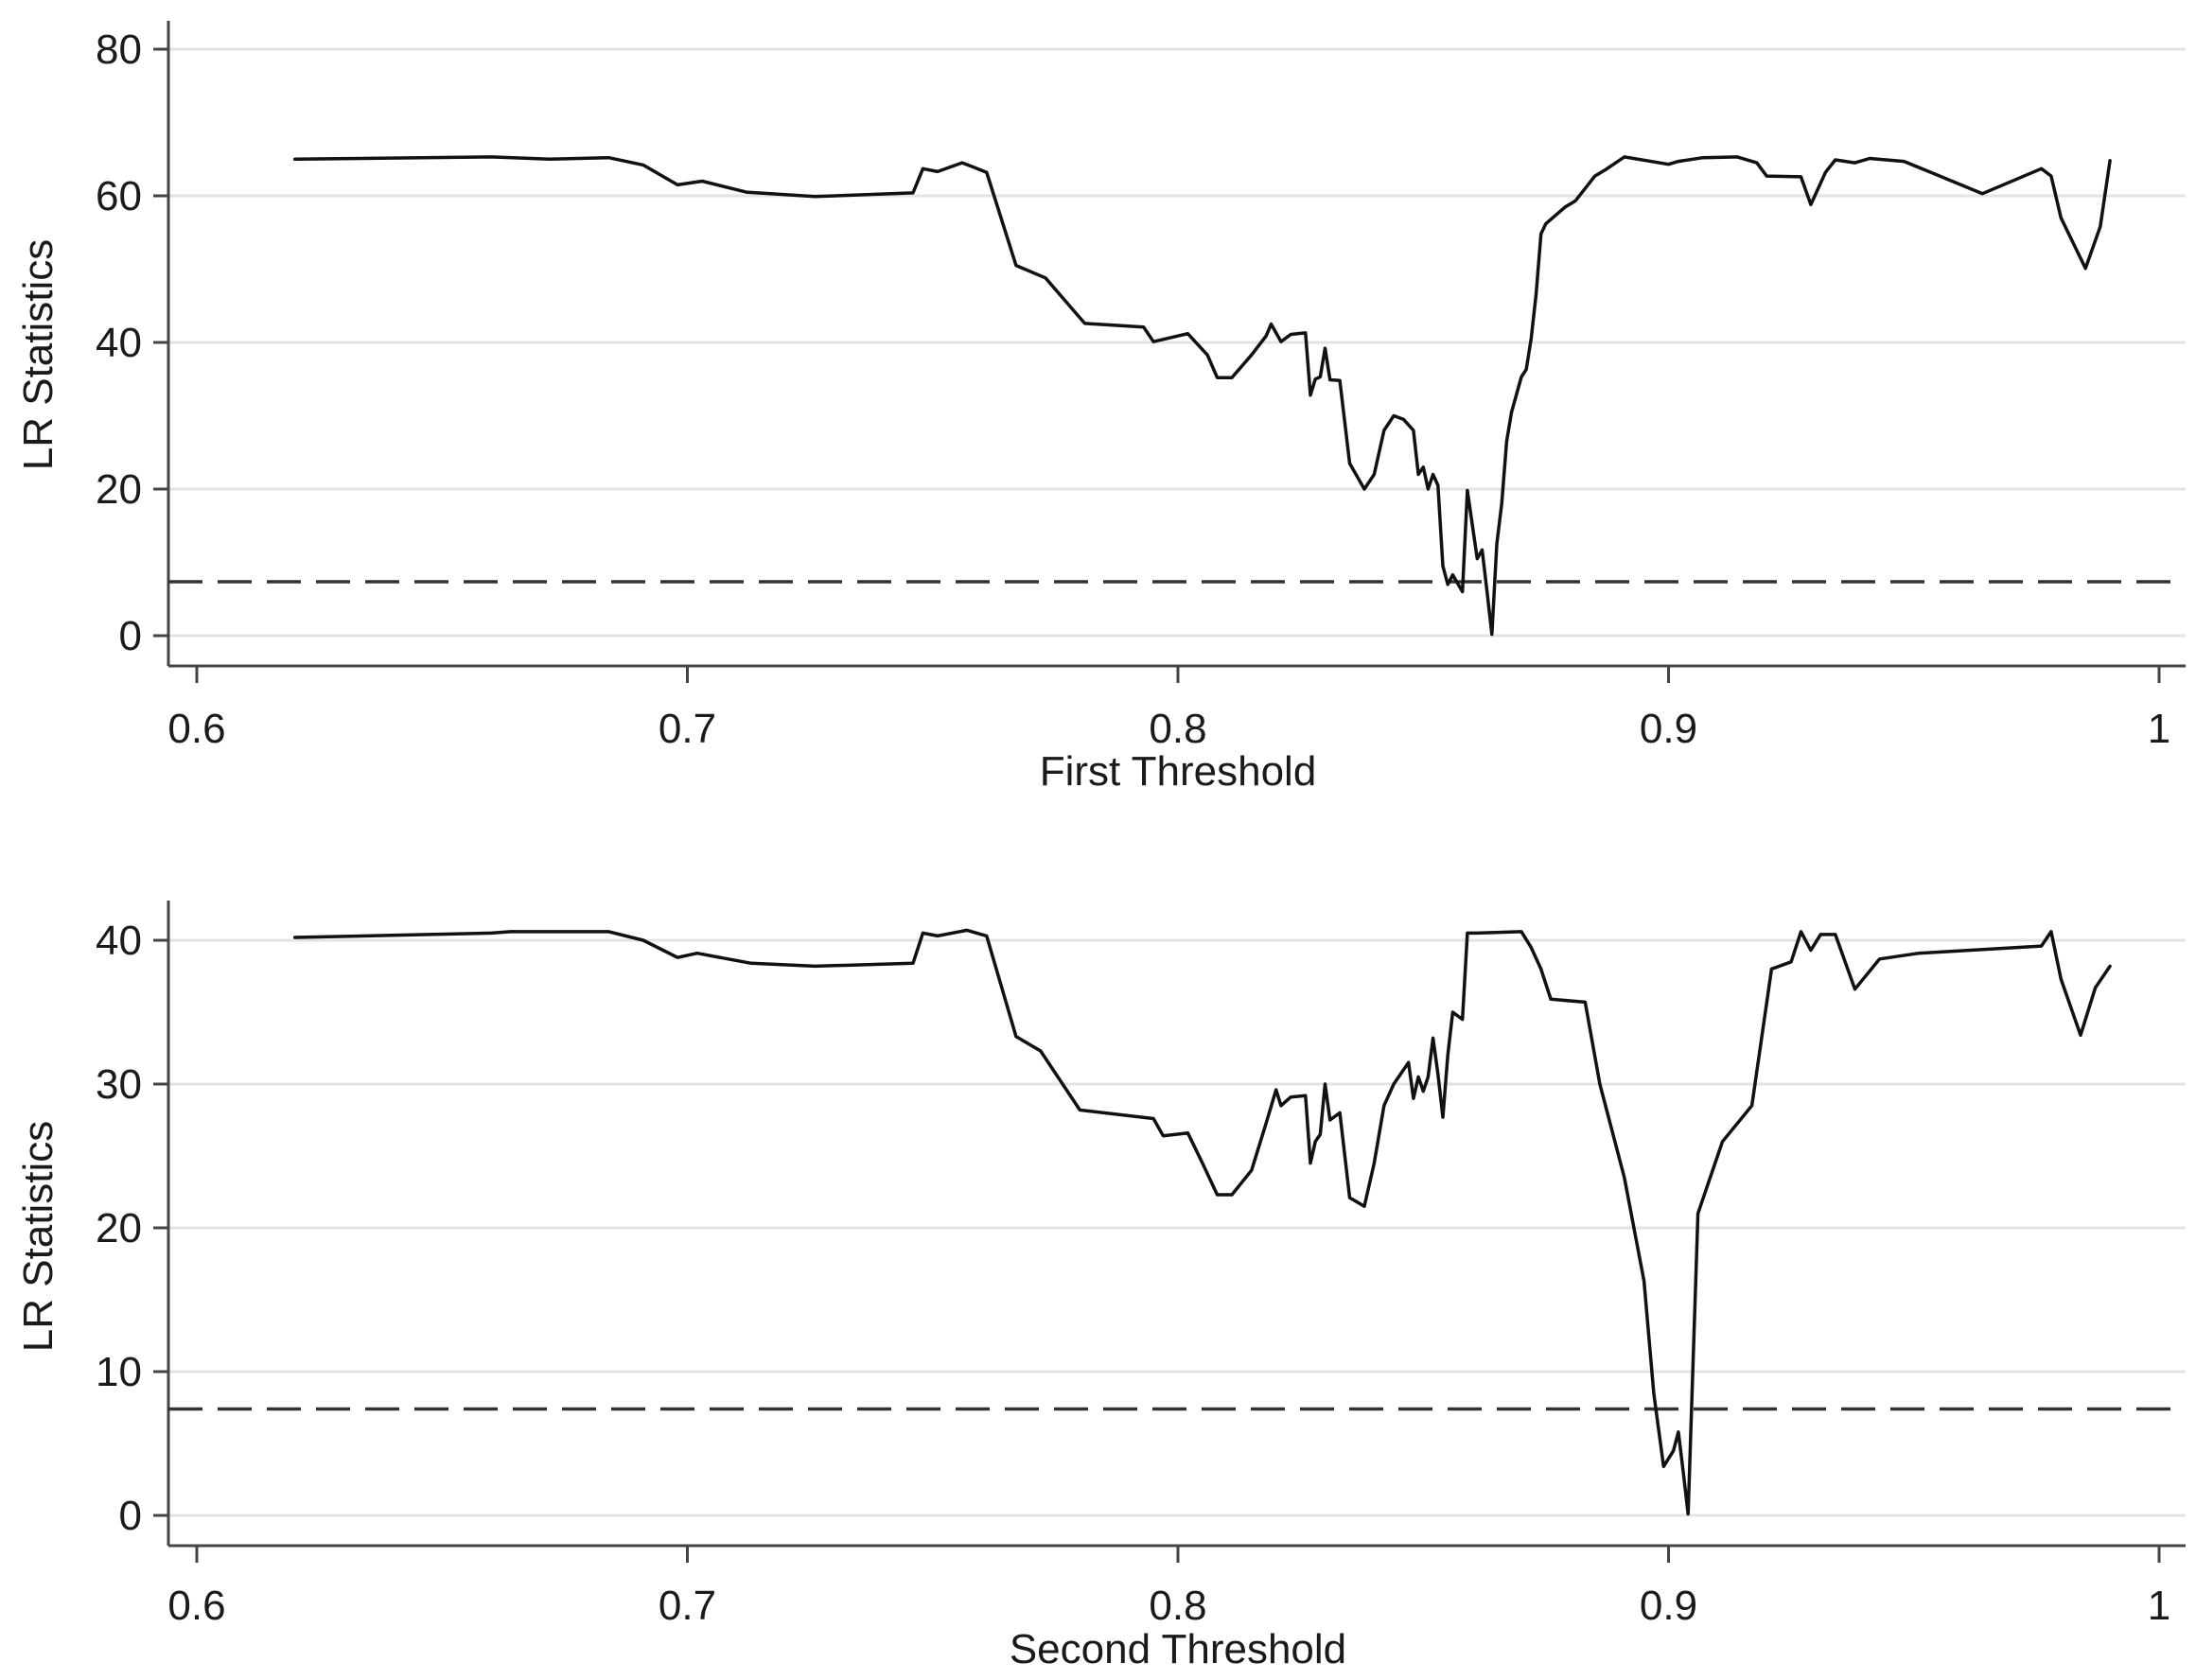 The height and width of the screenshot is (1680, 2196). Describe the element at coordinates (119, 1372) in the screenshot. I see `second-y-tick-label-1: 10` at that location.